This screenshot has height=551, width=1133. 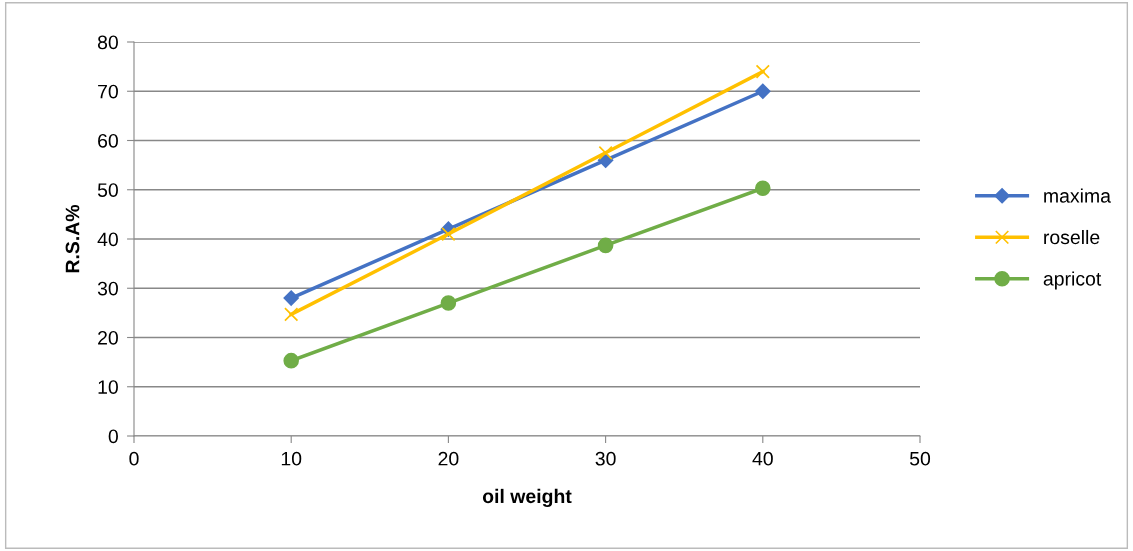 I want to click on y-tick-label: 60, so click(x=108, y=140).